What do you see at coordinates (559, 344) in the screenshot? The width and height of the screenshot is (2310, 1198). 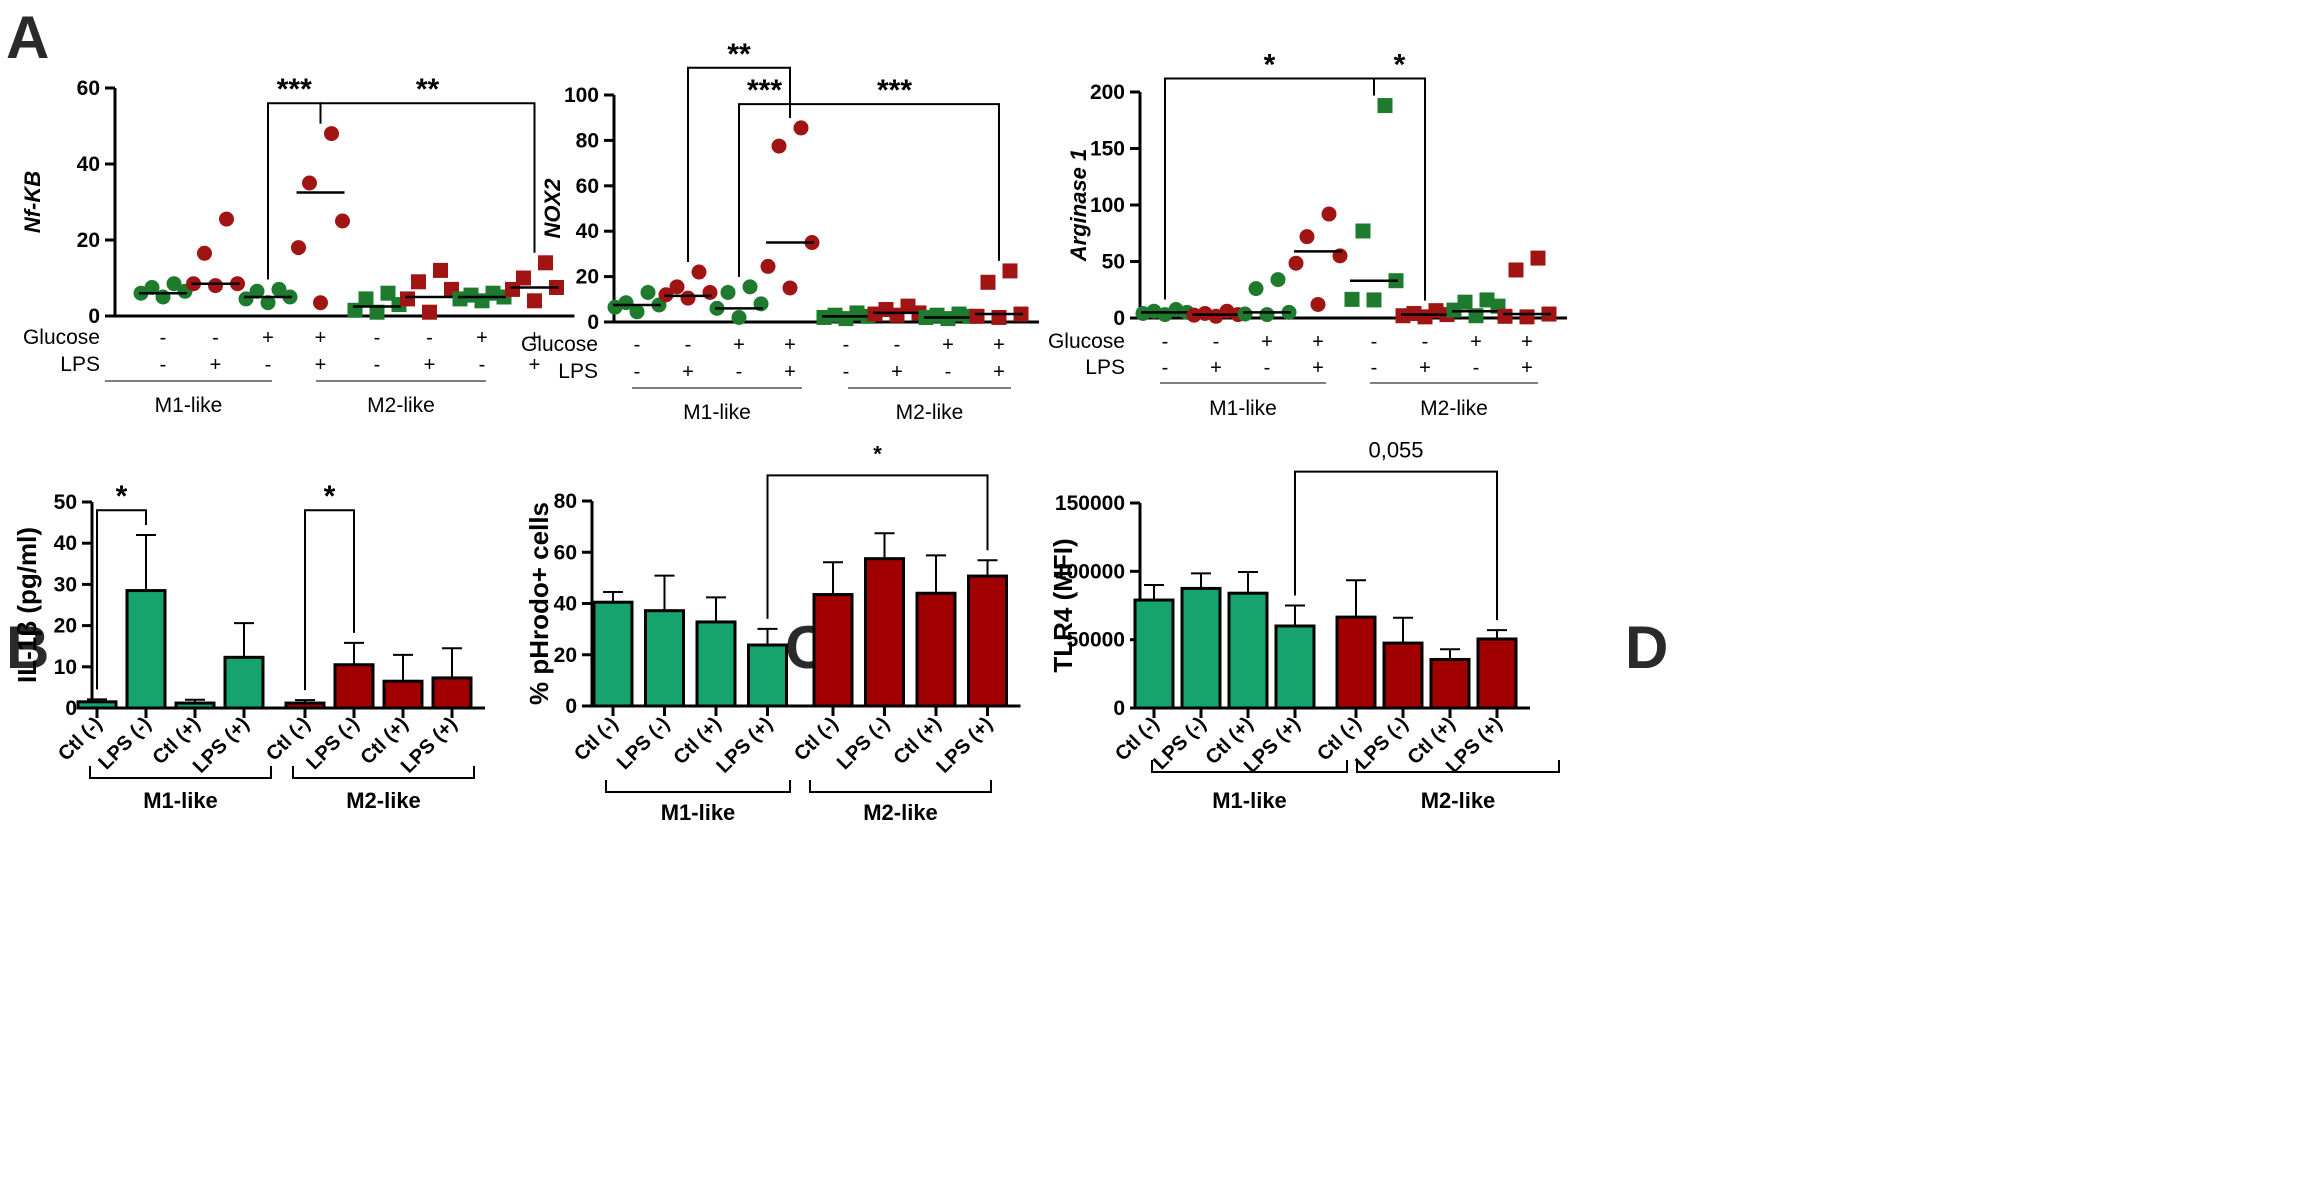 I see `row-label: Glucose` at bounding box center [559, 344].